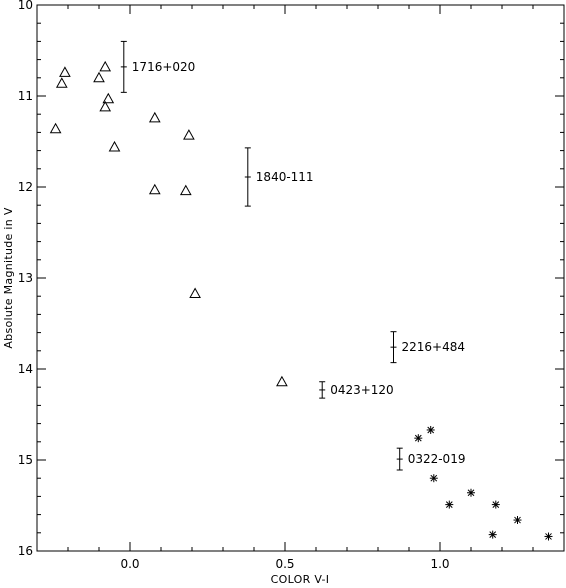  What do you see at coordinates (439, 564) in the screenshot?
I see `x-tick-label: 1.0` at bounding box center [439, 564].